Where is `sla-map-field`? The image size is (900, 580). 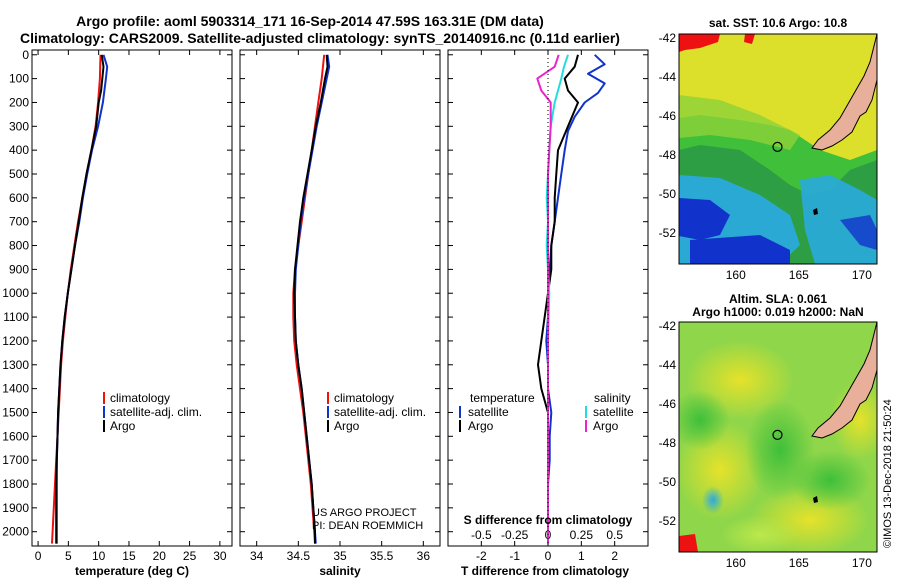 sla-map-field is located at coordinates (778, 437).